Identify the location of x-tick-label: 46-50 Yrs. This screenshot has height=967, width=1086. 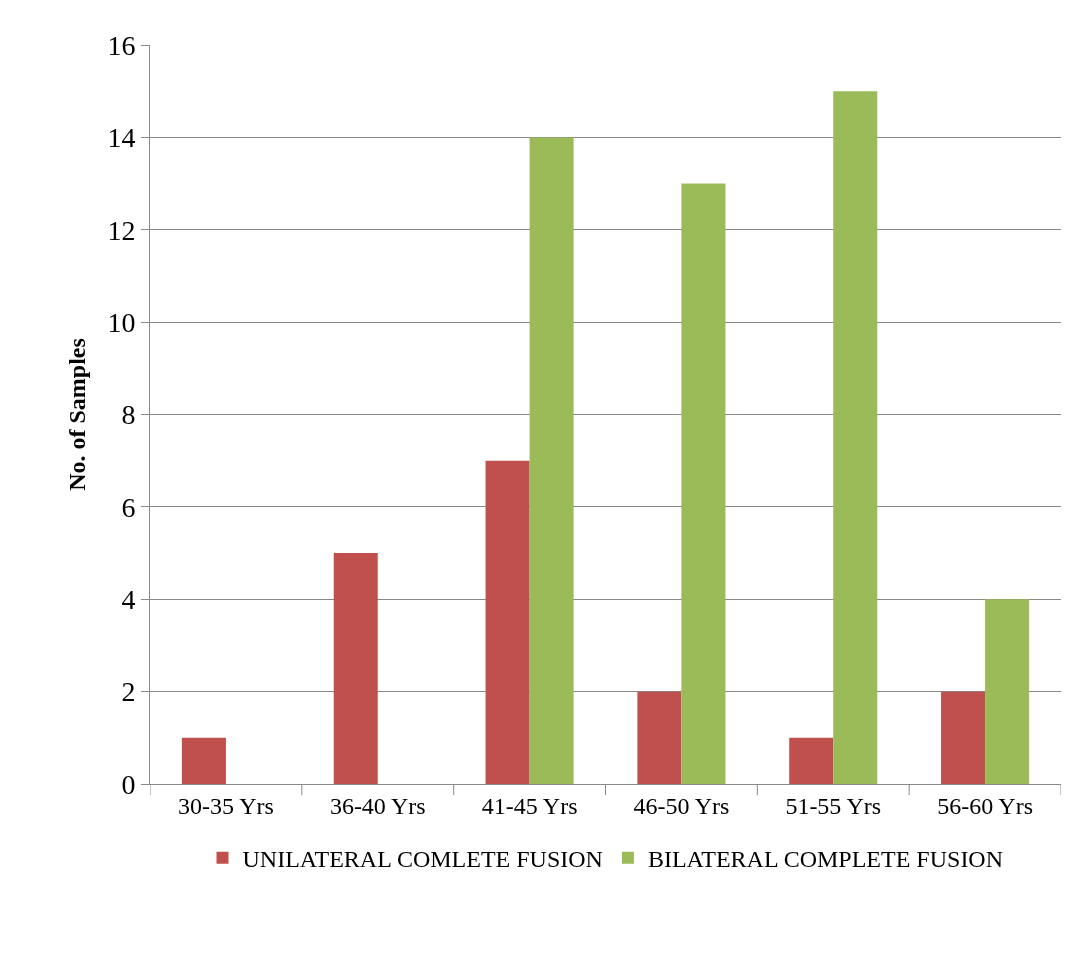
(681, 805).